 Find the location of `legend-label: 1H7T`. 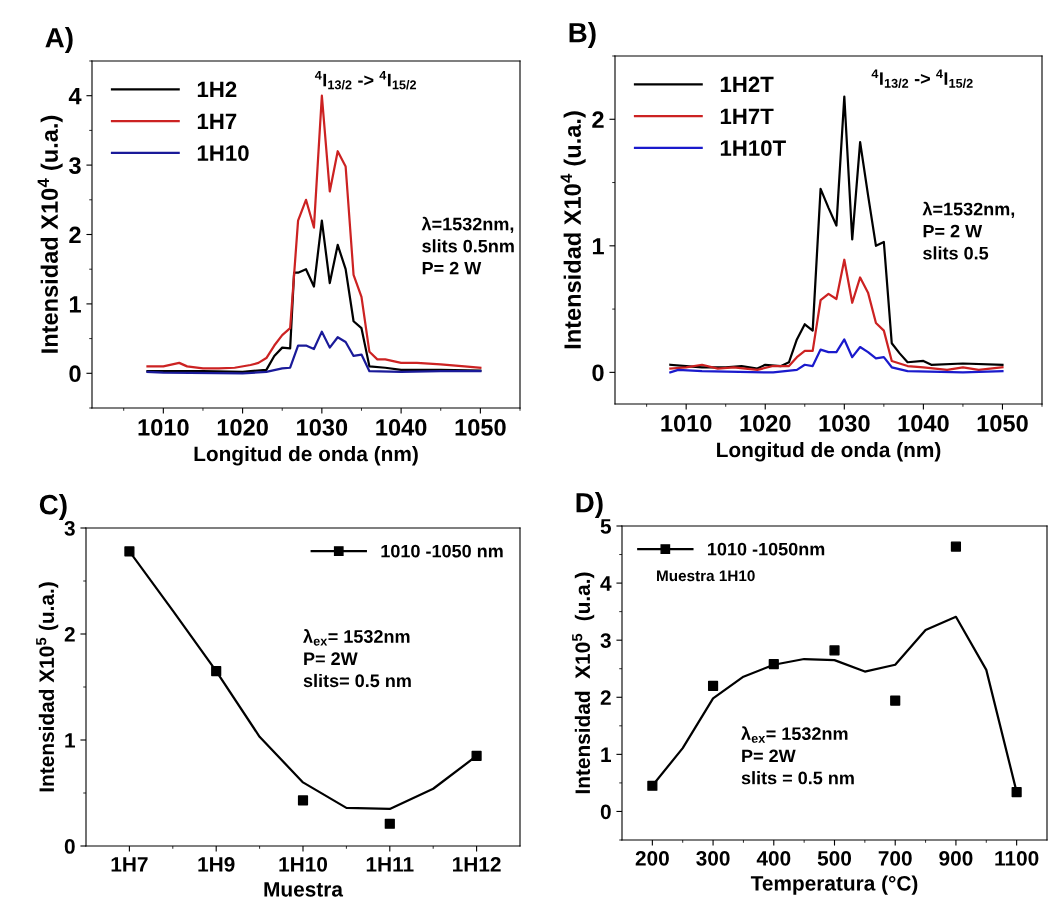

legend-label: 1H7T is located at coordinates (747, 116).